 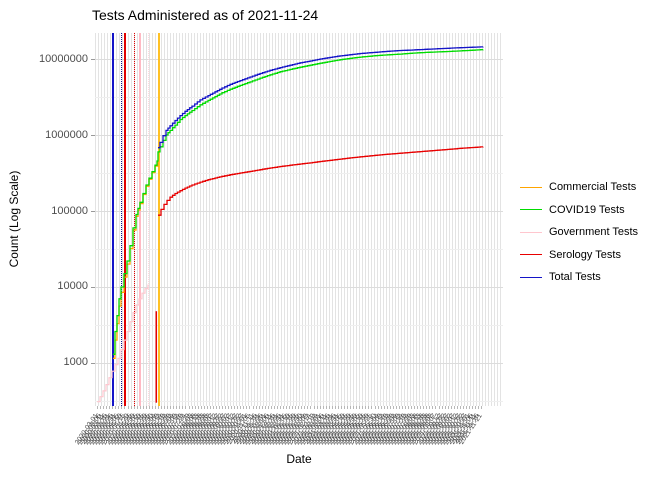 What do you see at coordinates (587, 209) in the screenshot?
I see `legend-label: COVID19 Tests` at bounding box center [587, 209].